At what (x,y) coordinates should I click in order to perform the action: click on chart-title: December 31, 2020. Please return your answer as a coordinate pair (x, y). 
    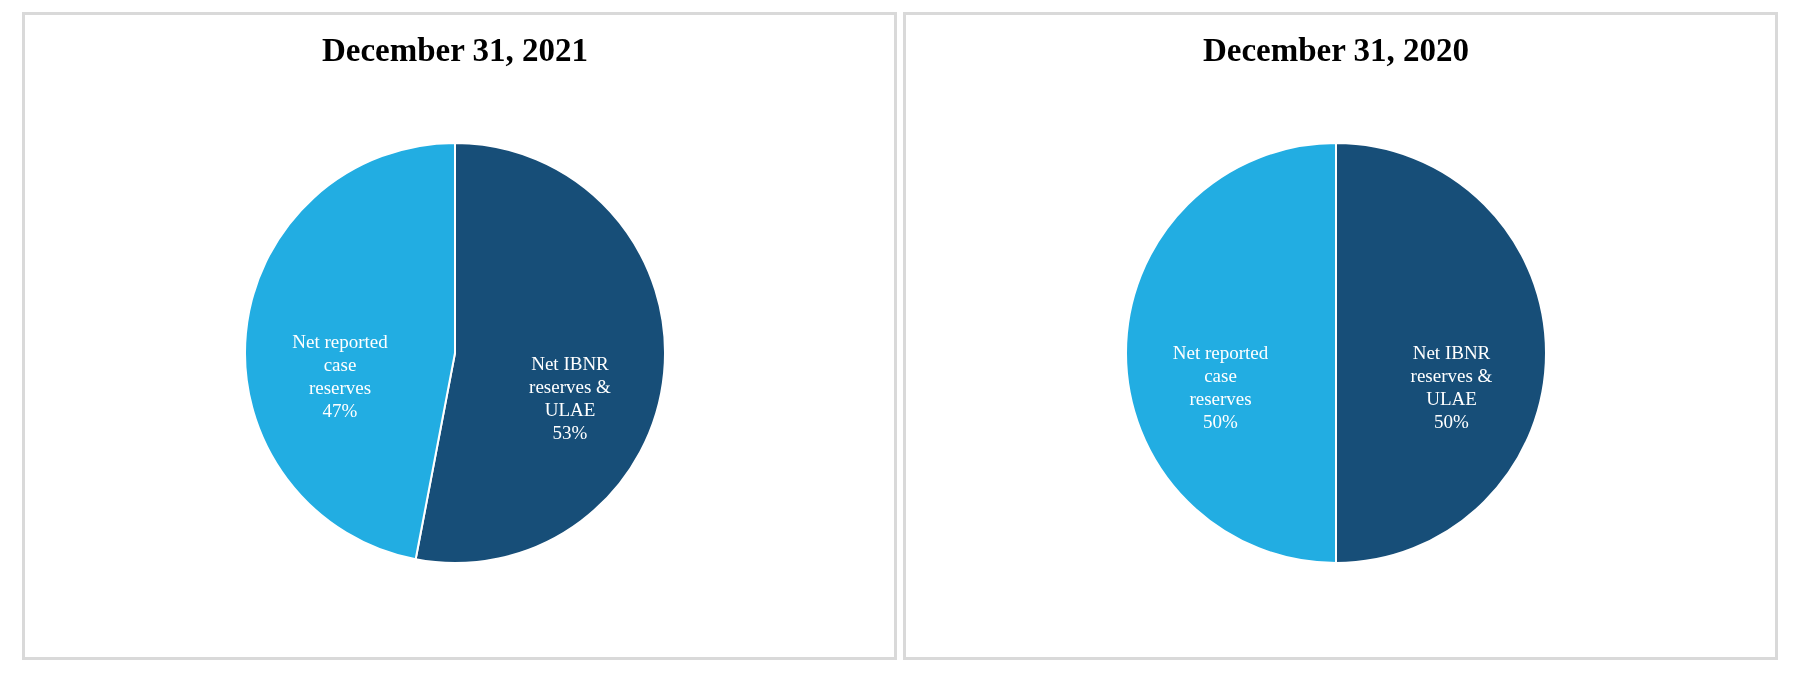
    Looking at the image, I should click on (1336, 50).